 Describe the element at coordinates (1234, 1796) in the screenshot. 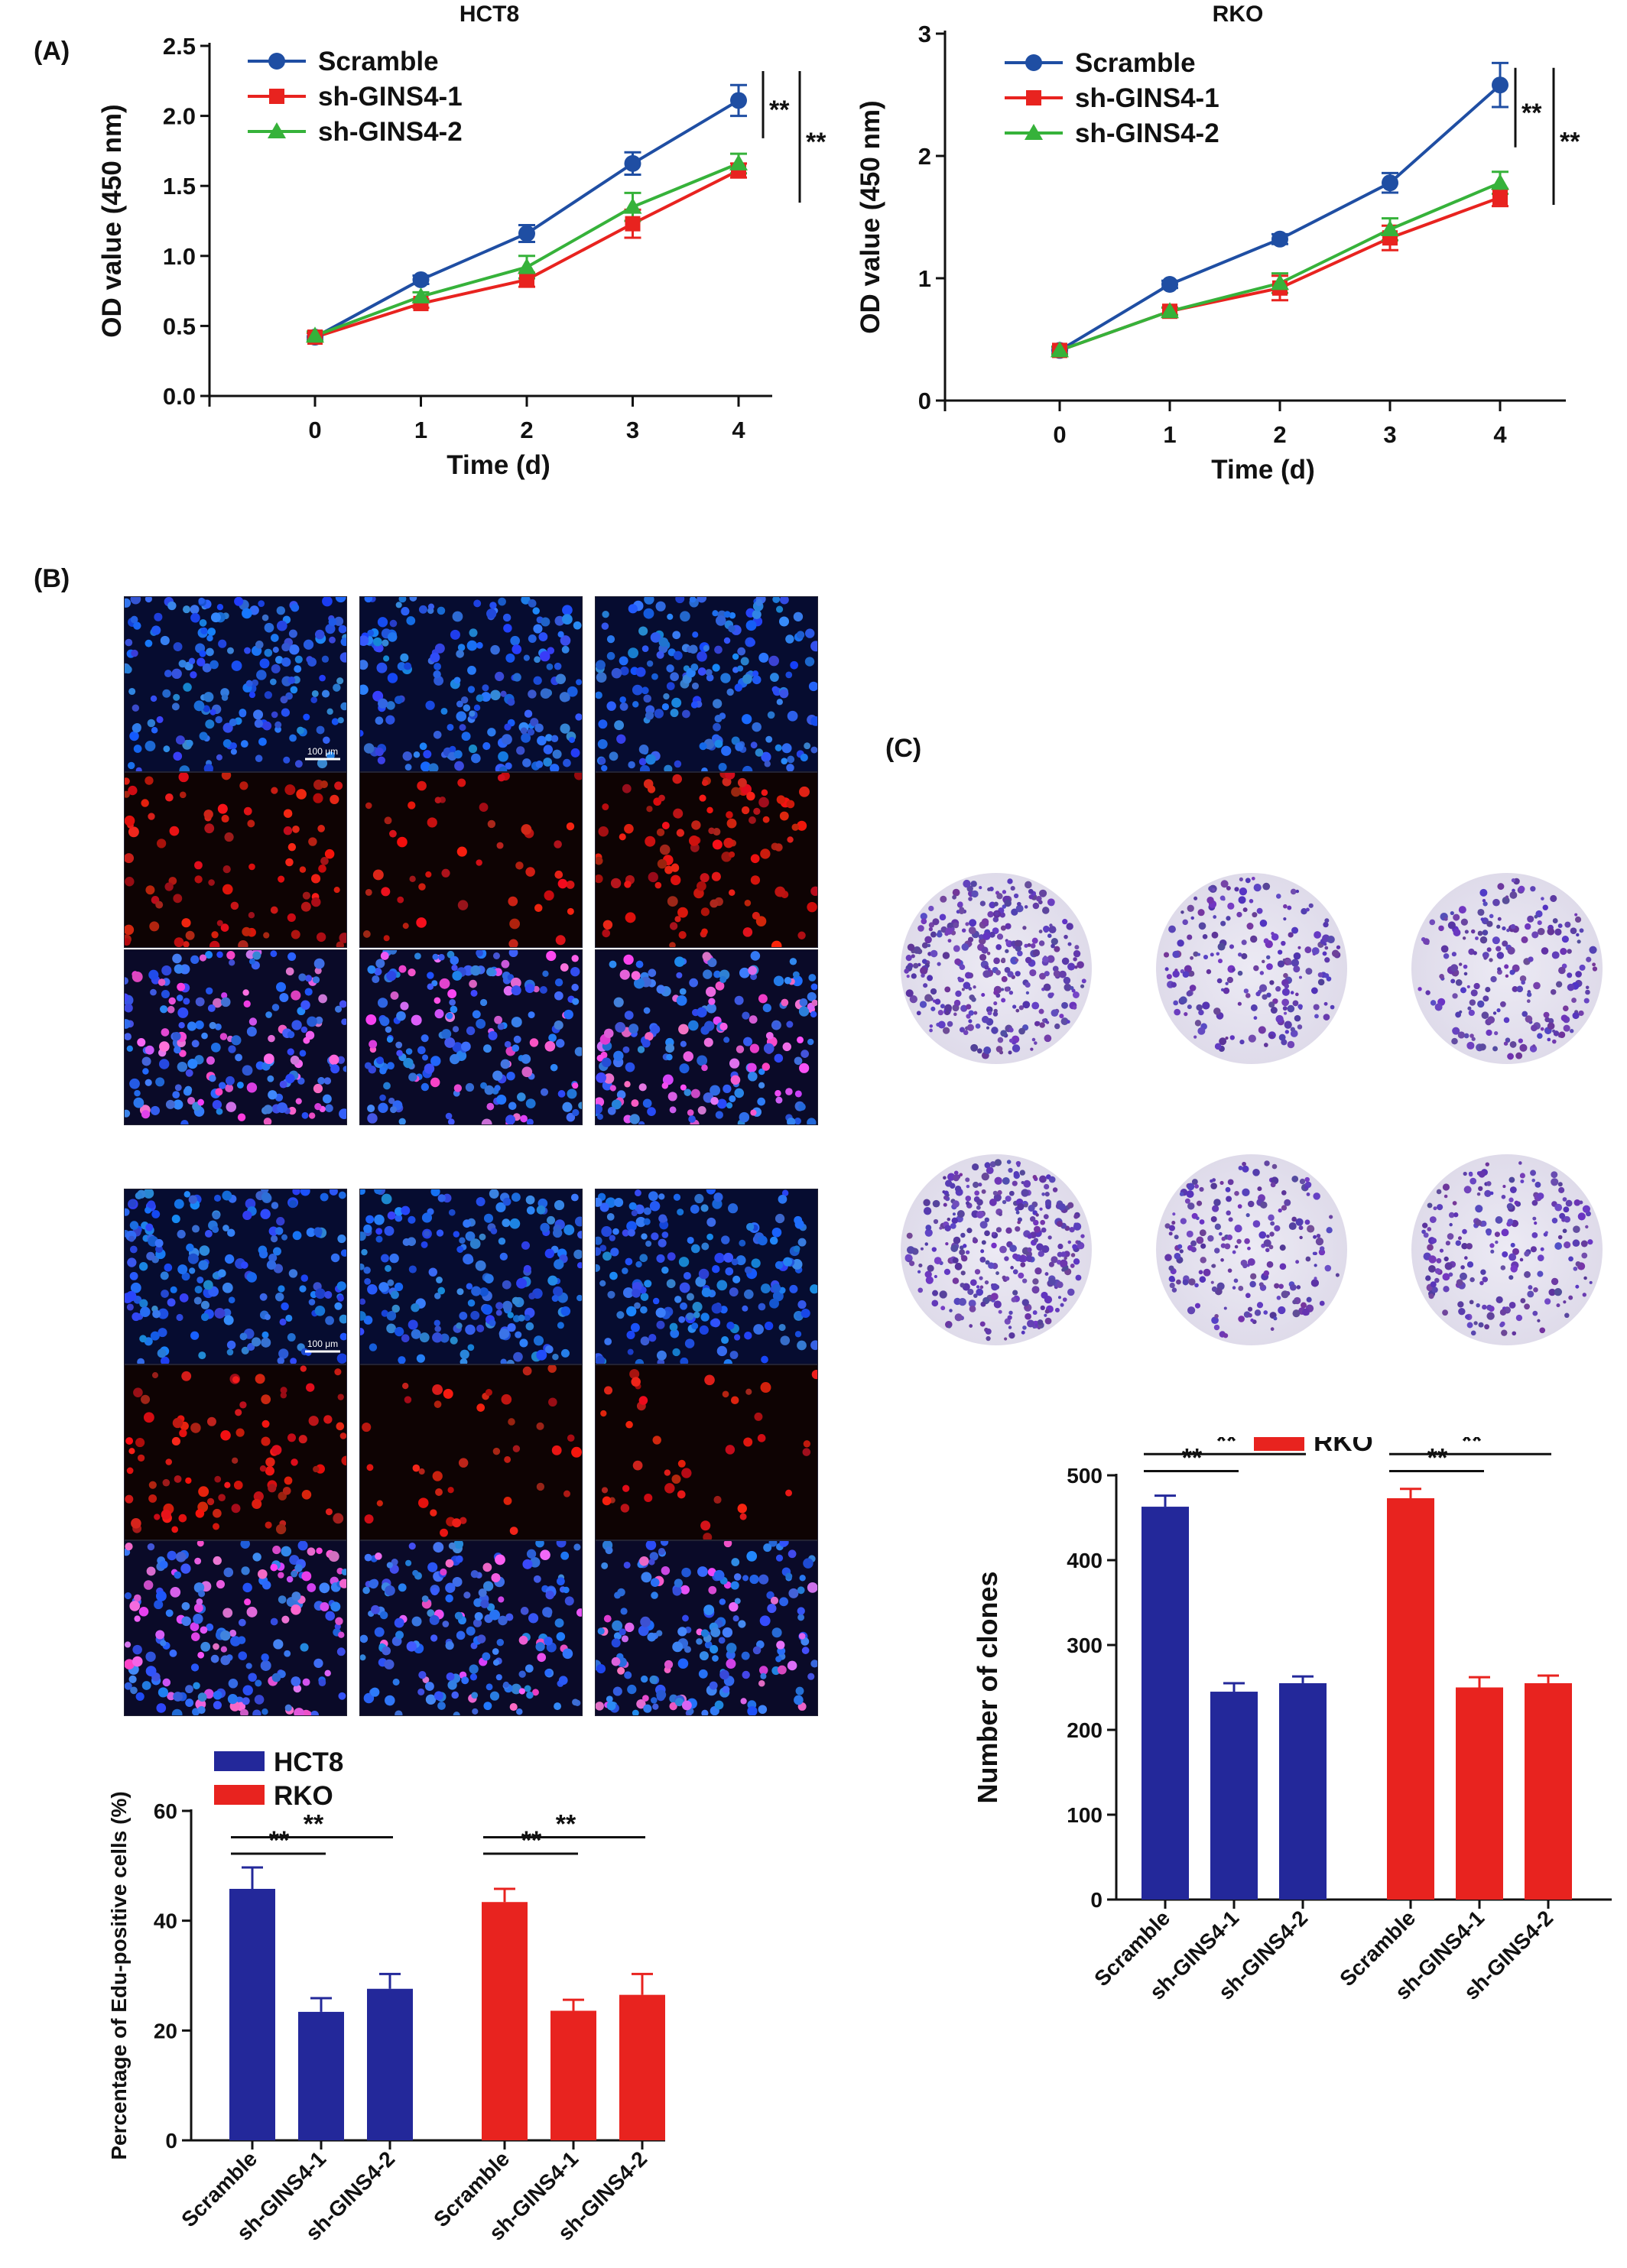

I see `bar` at that location.